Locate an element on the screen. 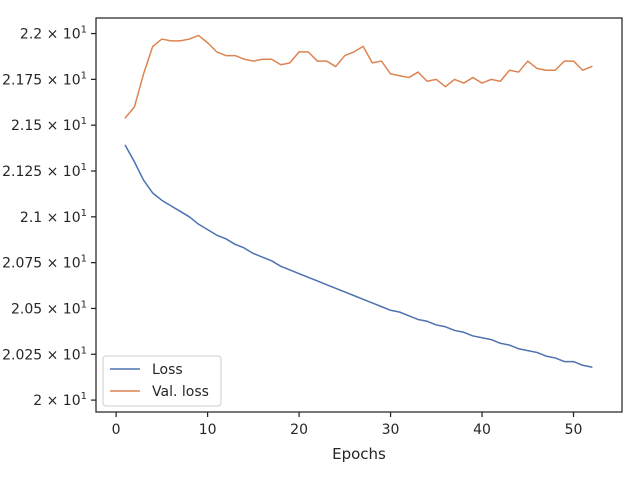 This screenshot has width=640, height=480. x-tick-label: 40 is located at coordinates (482, 430).